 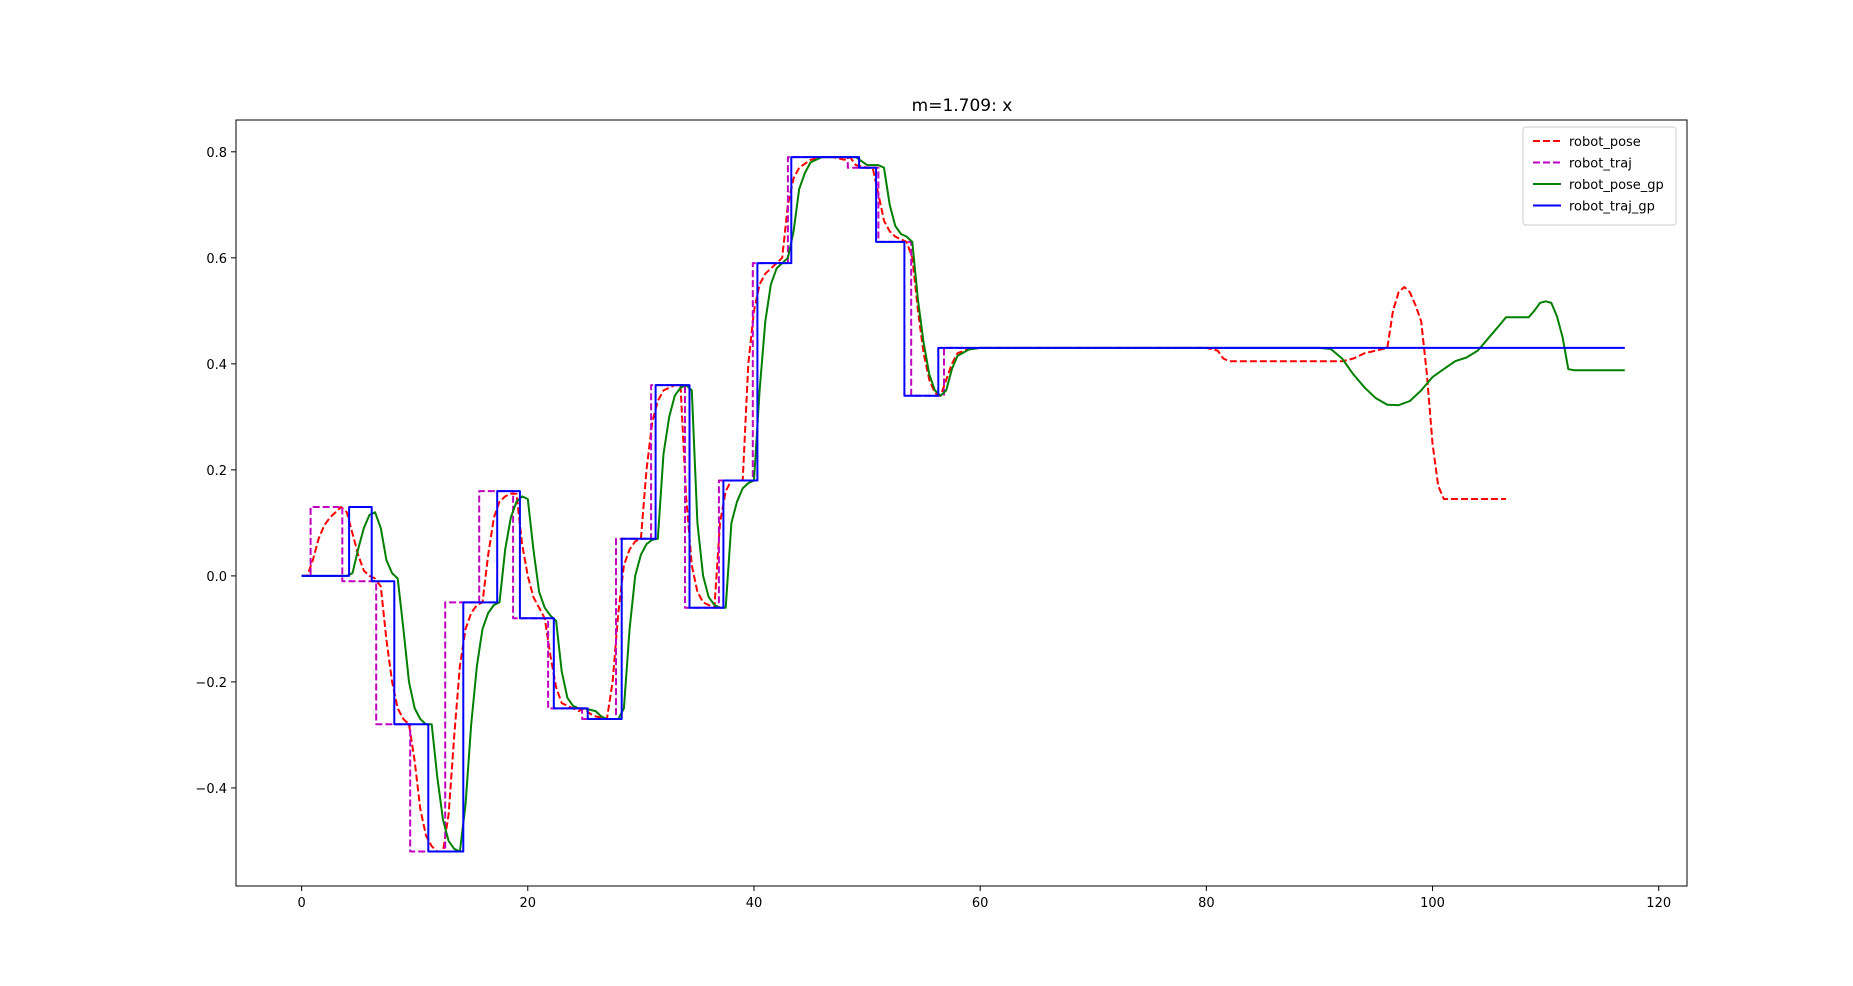 I want to click on legend-label: robot_traj, so click(x=1600, y=164).